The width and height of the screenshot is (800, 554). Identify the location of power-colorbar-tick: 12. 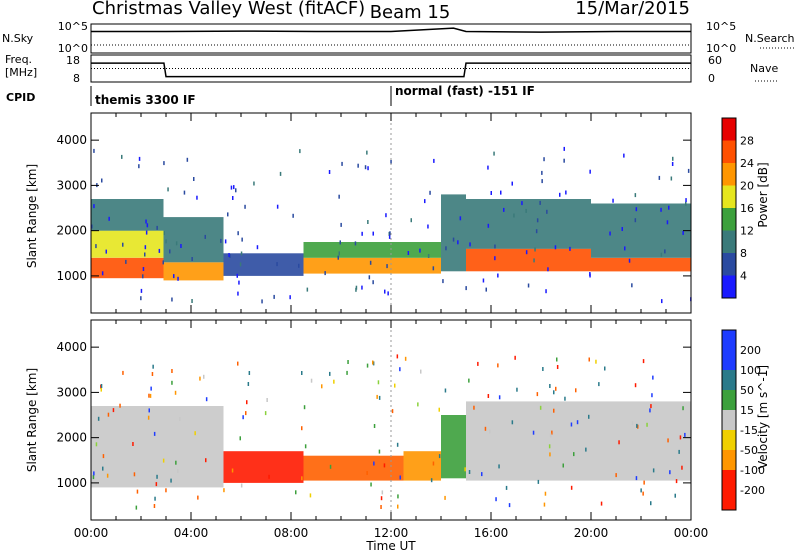
(747, 231).